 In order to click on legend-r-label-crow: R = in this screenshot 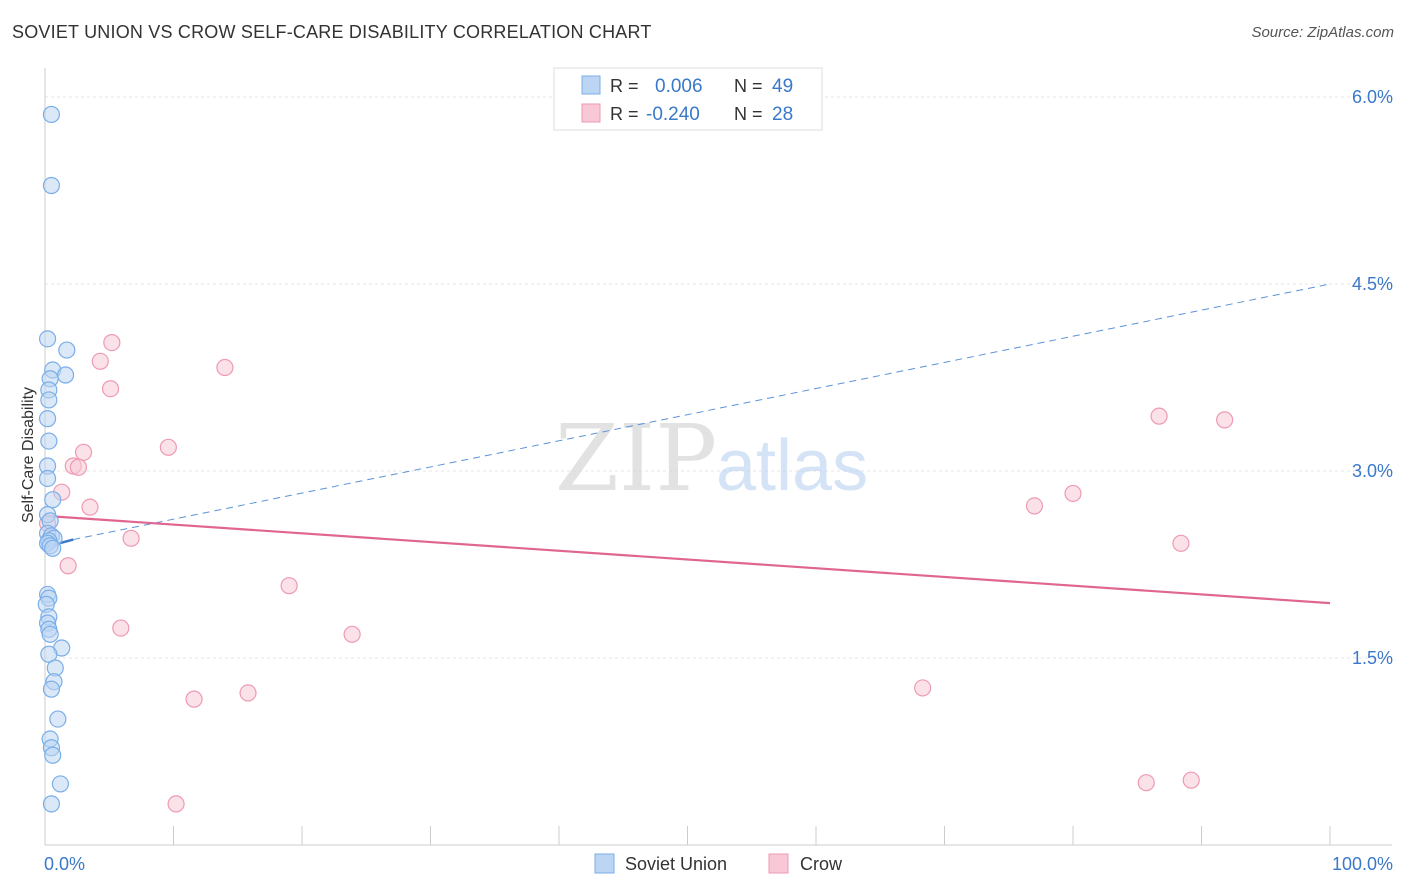, I will do `click(624, 114)`.